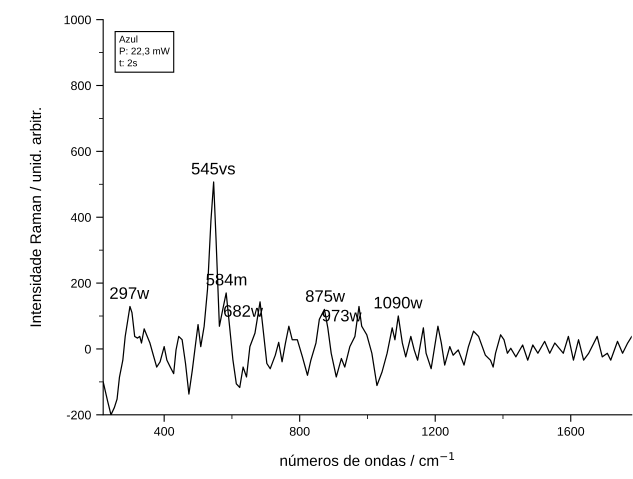 The image size is (633, 479). I want to click on annotation: 297w, so click(130, 293).